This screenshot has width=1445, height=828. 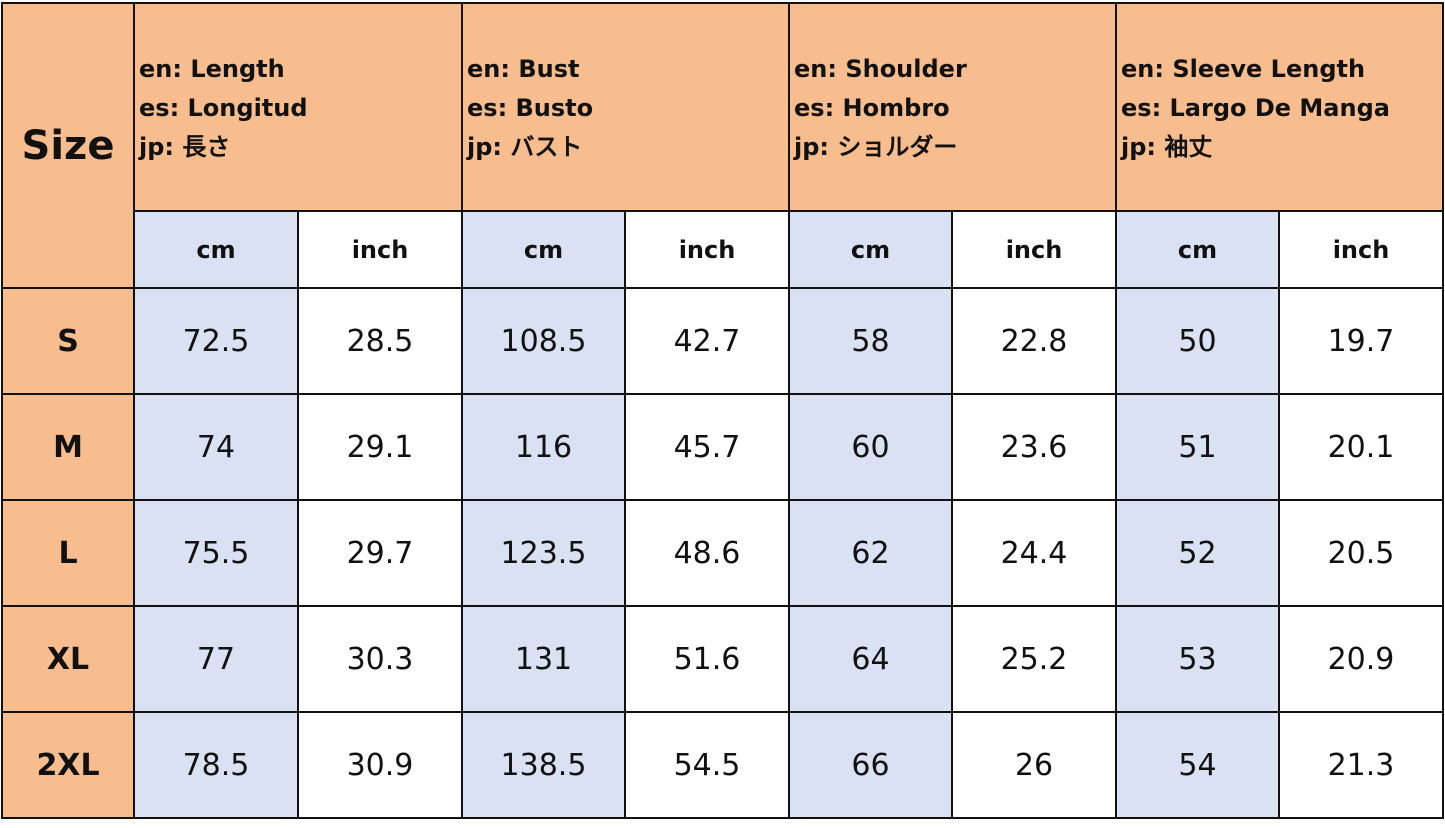 I want to click on size-header: Size, so click(x=68, y=145).